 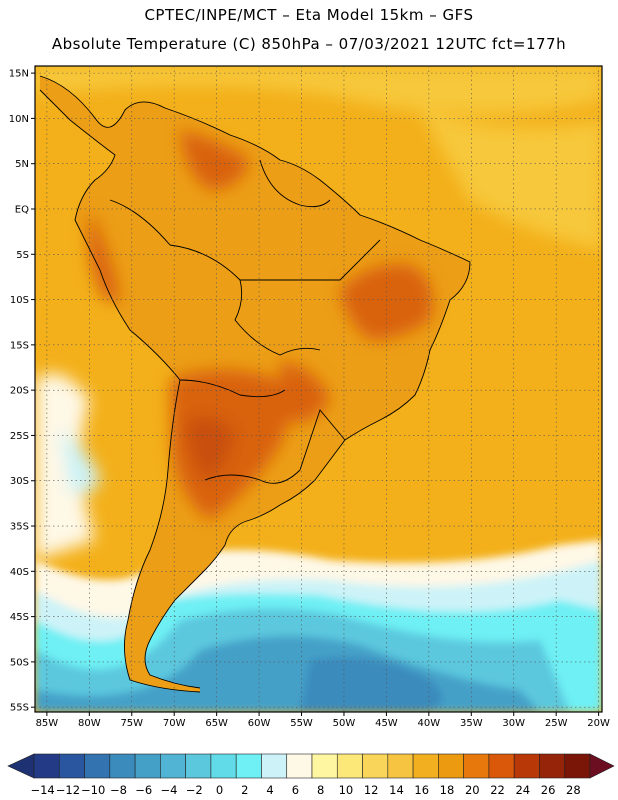 I want to click on lon-label: 60W, so click(x=259, y=723).